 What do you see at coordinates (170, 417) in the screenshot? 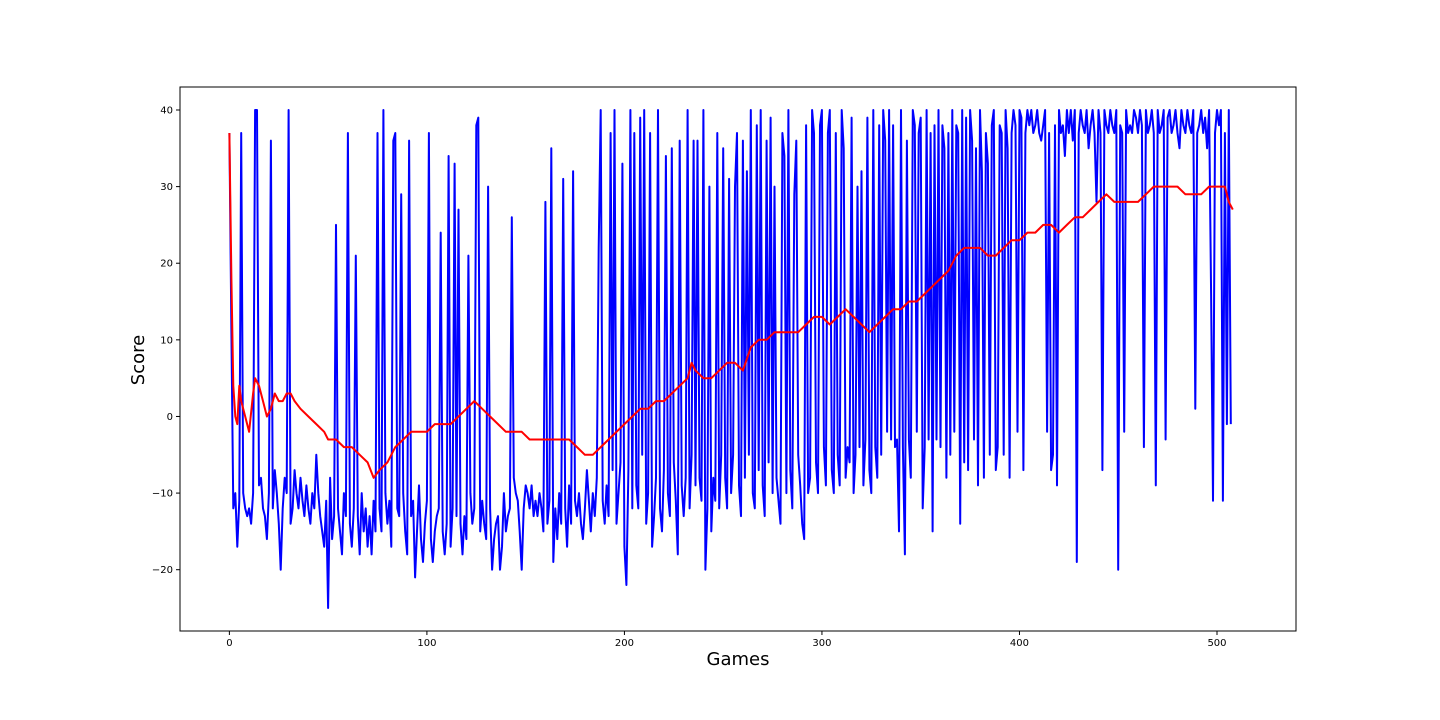
I see `y-tick-label: 0` at bounding box center [170, 417].